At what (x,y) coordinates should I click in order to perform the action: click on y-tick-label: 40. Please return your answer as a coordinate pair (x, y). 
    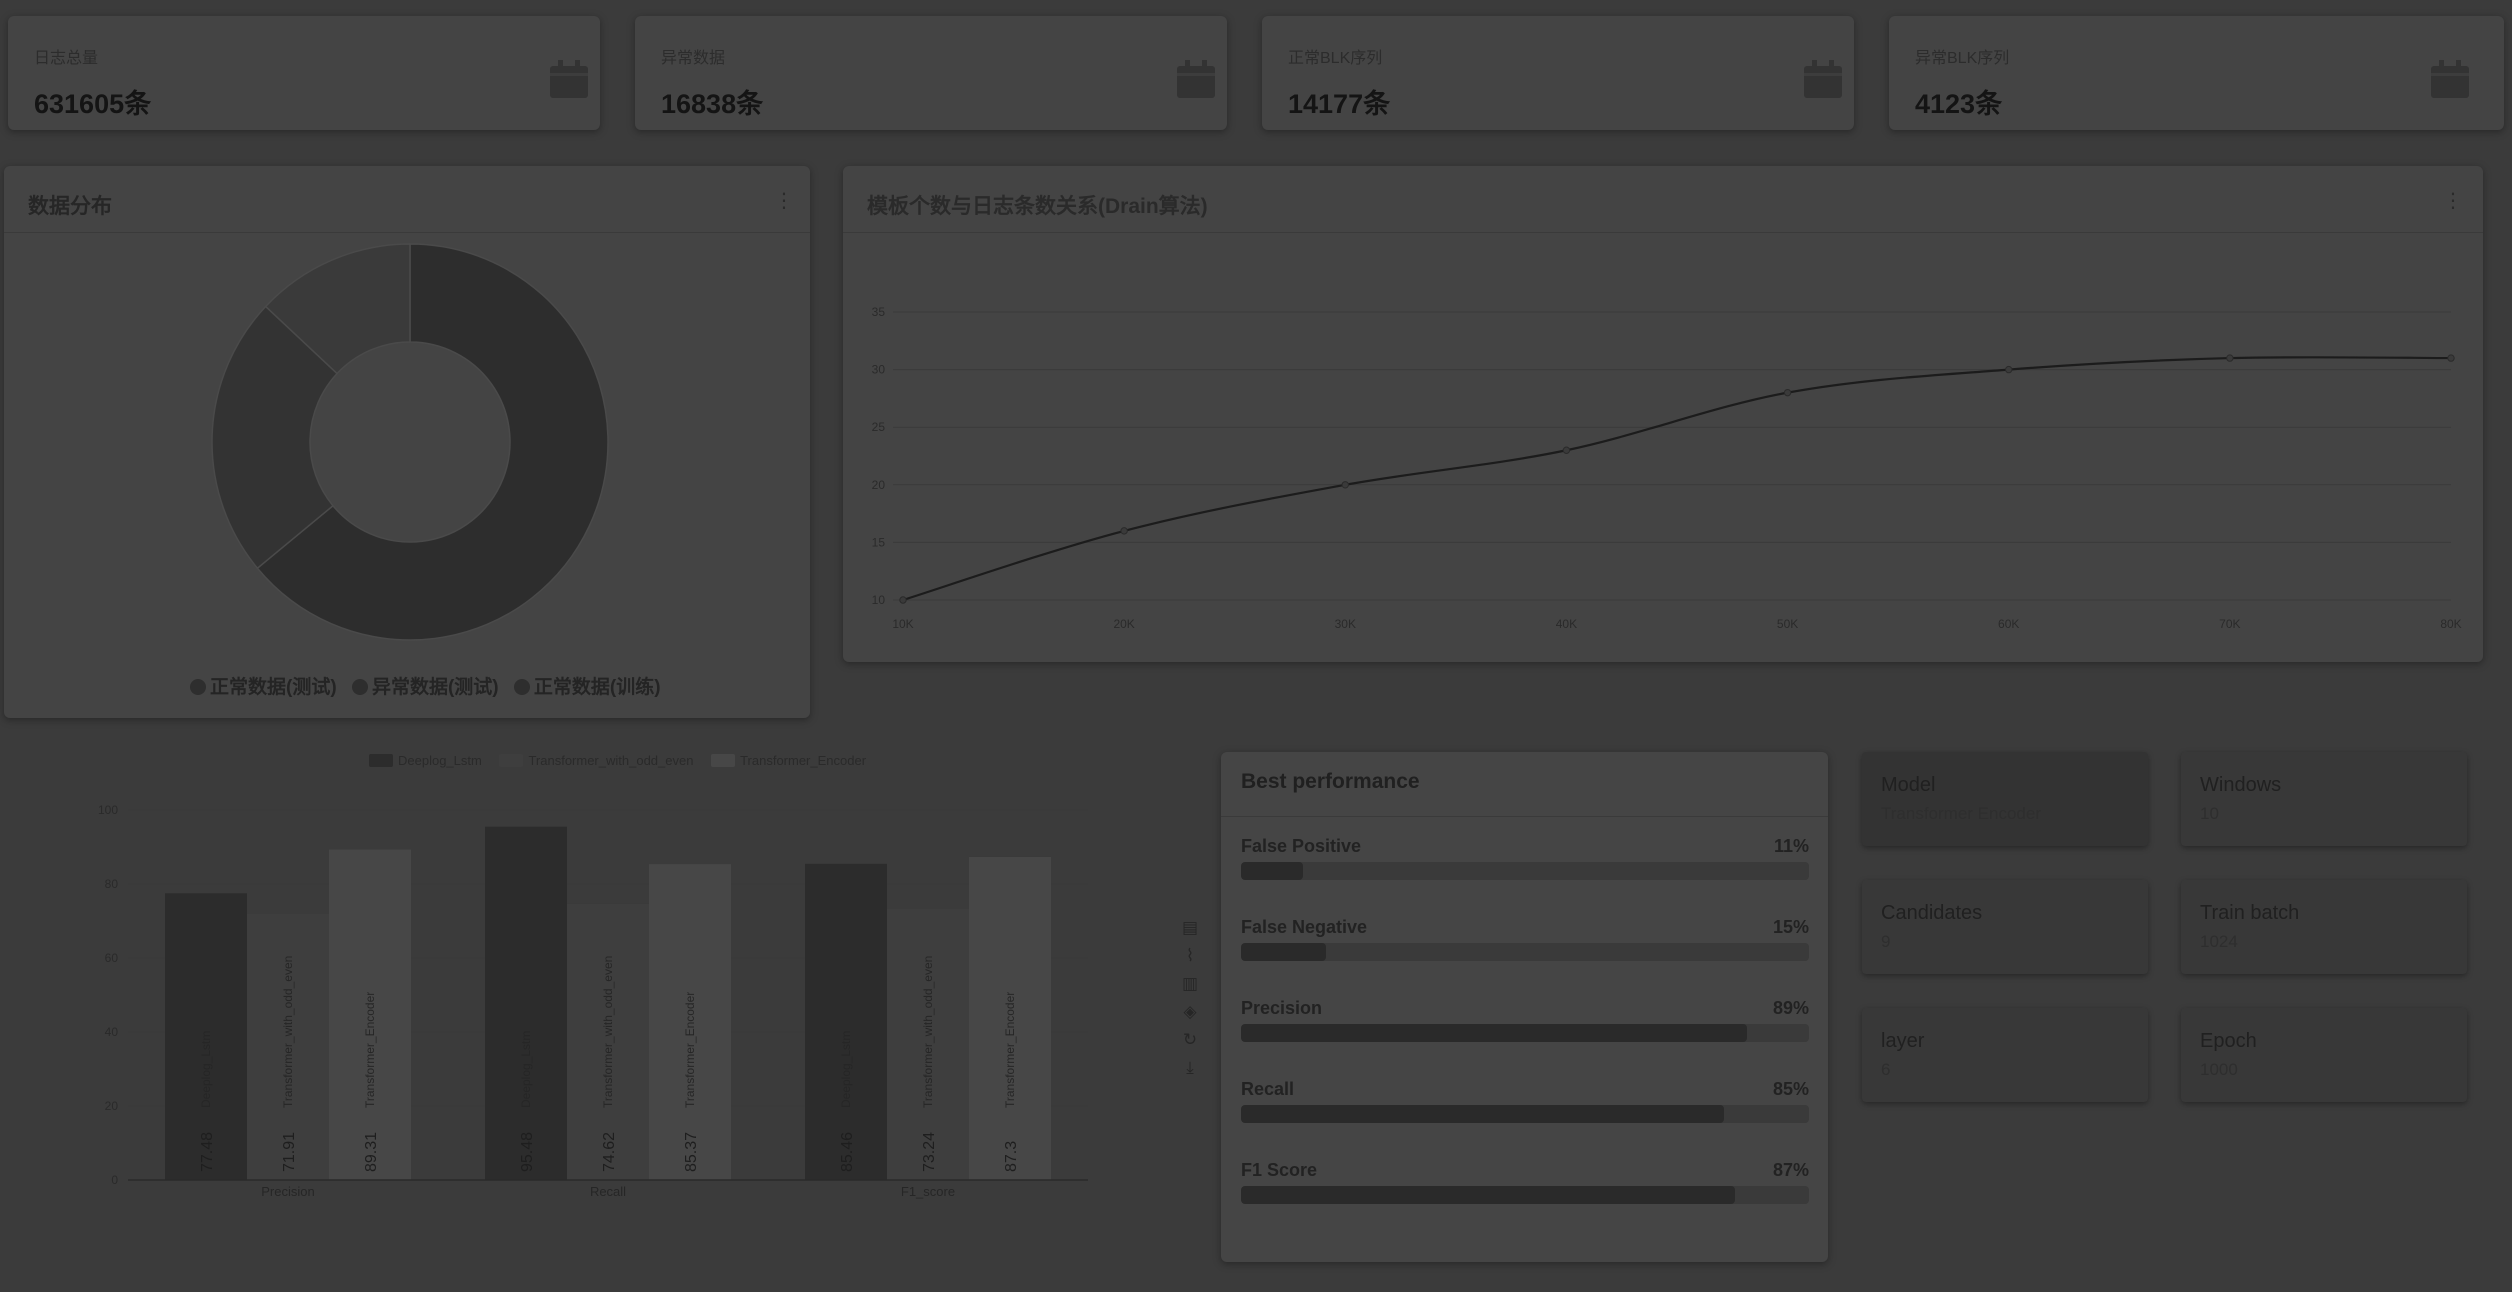
    Looking at the image, I should click on (112, 1032).